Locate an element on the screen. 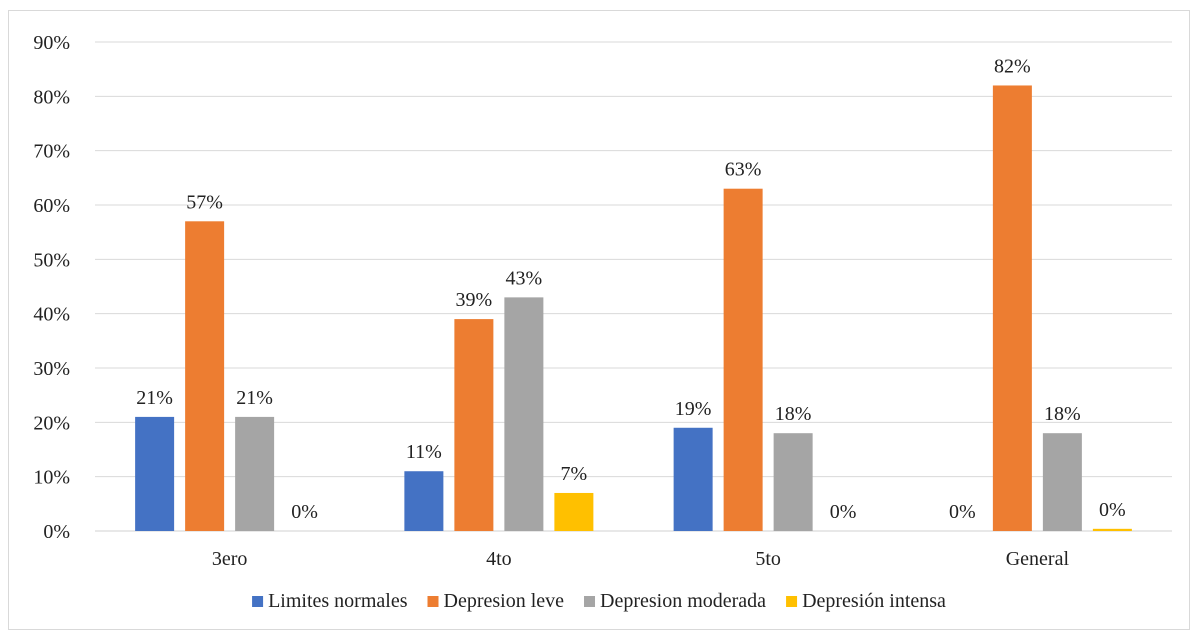  x-category-label: 3ero is located at coordinates (230, 559).